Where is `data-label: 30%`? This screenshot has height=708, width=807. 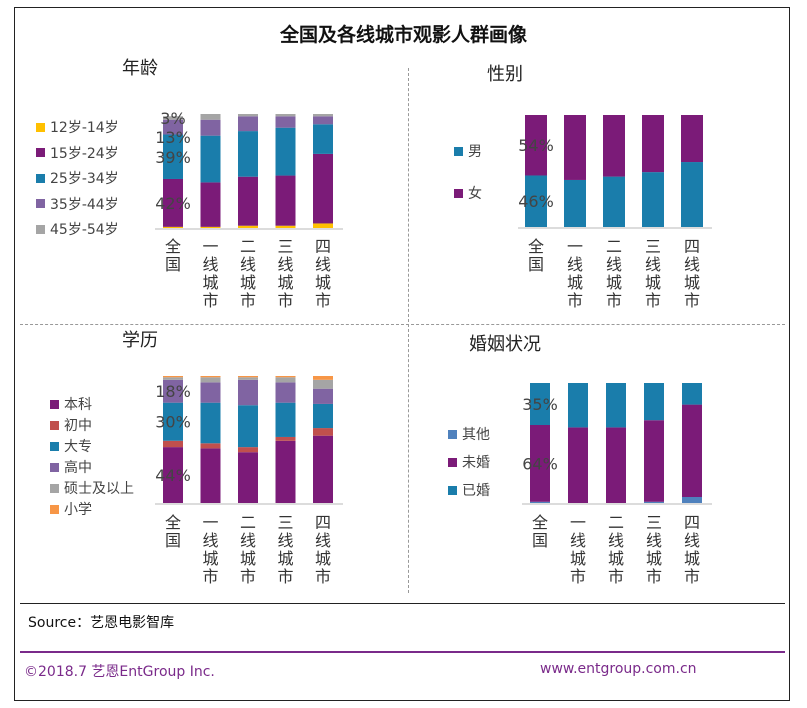
data-label: 30% is located at coordinates (173, 422).